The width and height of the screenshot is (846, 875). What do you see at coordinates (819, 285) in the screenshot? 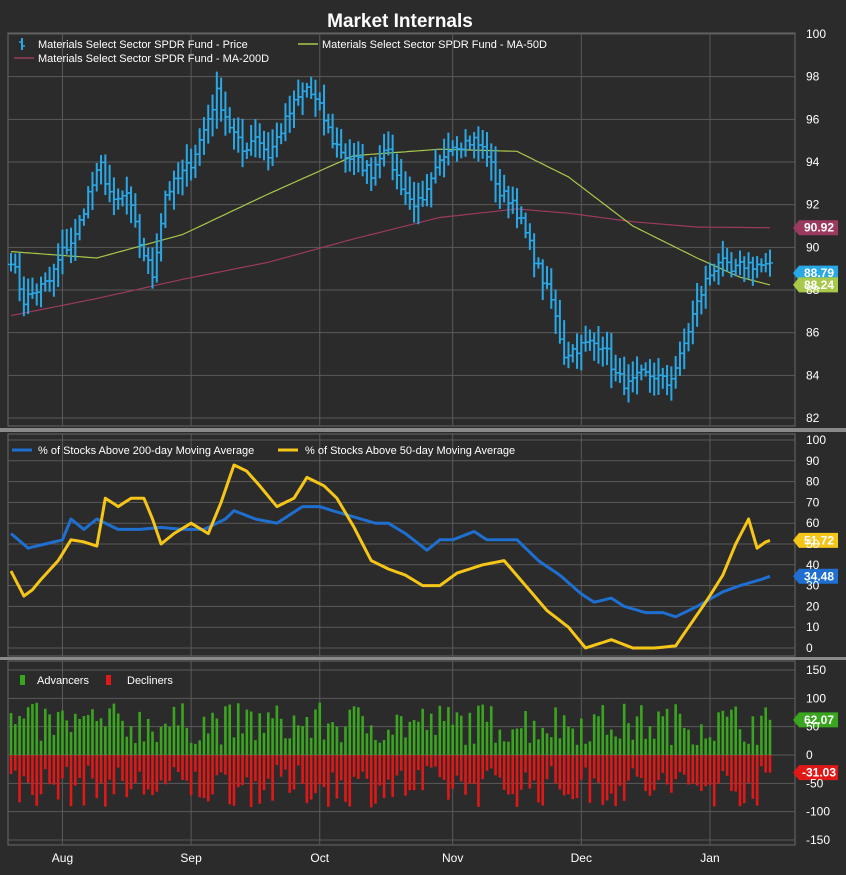
I see `last-value-flag-label: 88.24` at bounding box center [819, 285].